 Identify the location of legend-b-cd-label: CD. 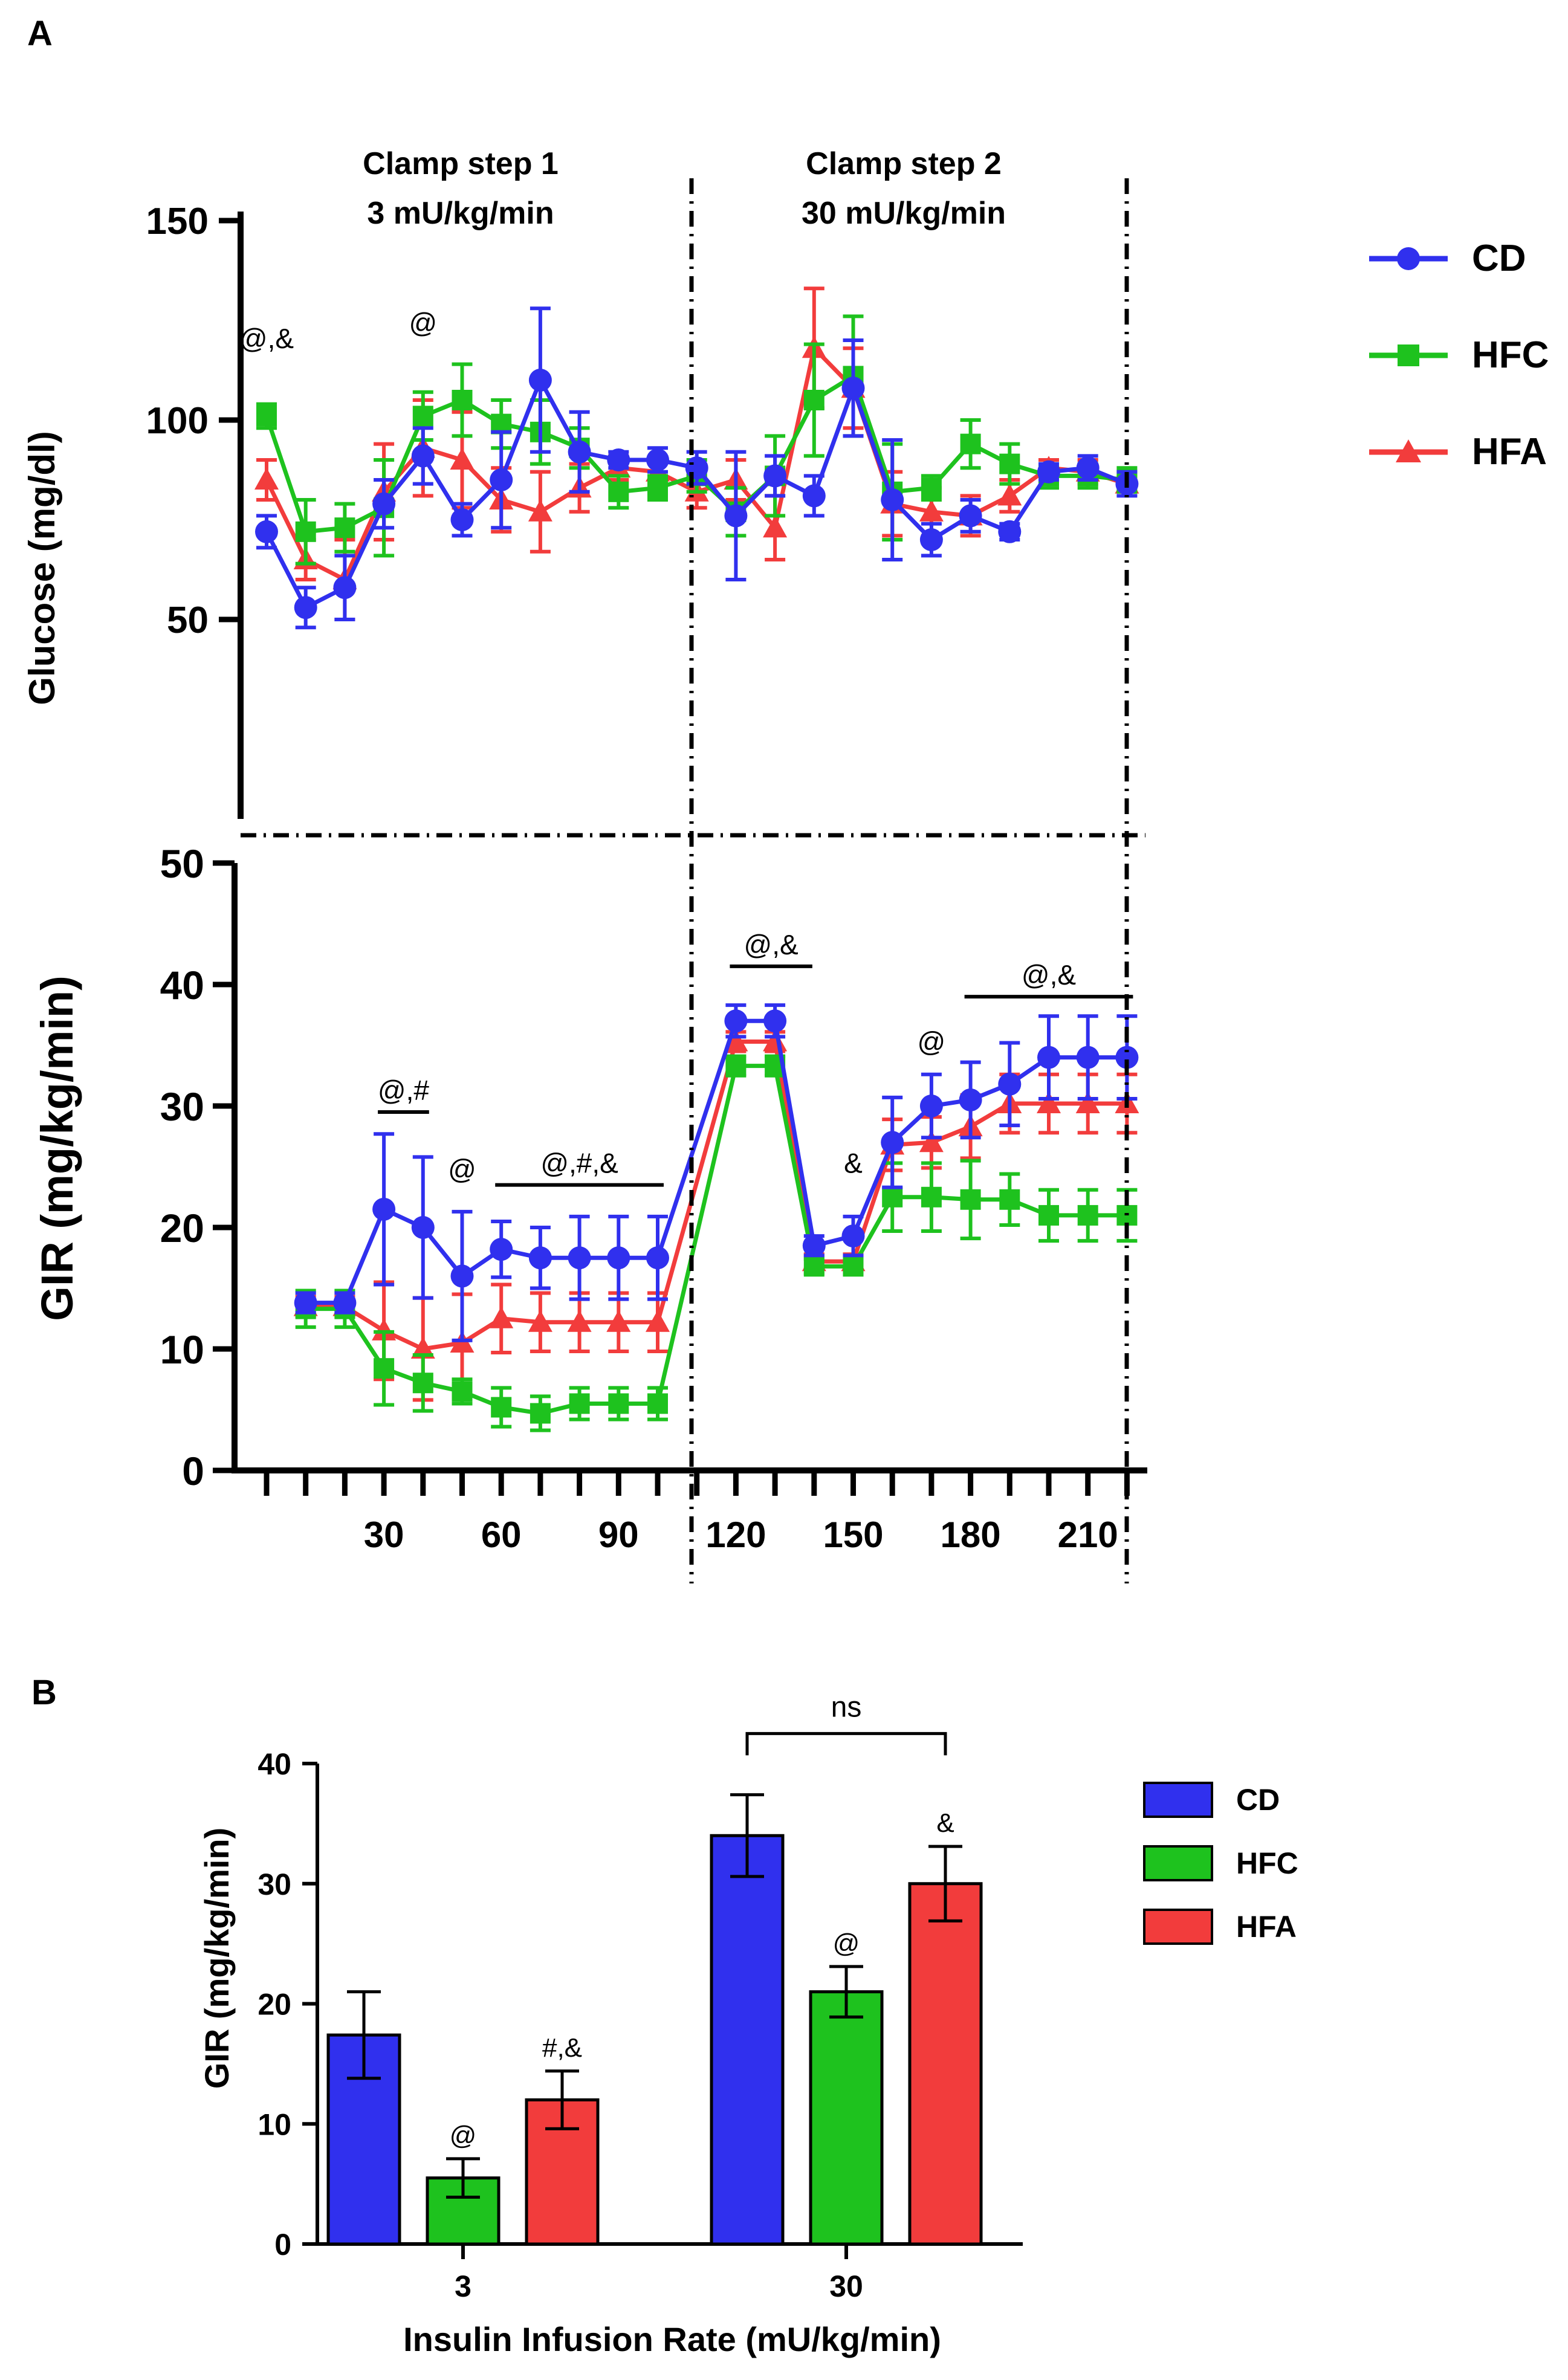
(1258, 1800).